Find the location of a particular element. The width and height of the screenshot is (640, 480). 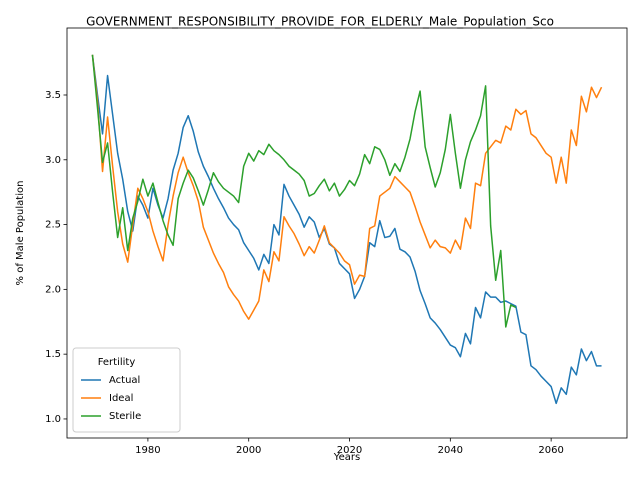

legend-label: Sterile is located at coordinates (125, 416).